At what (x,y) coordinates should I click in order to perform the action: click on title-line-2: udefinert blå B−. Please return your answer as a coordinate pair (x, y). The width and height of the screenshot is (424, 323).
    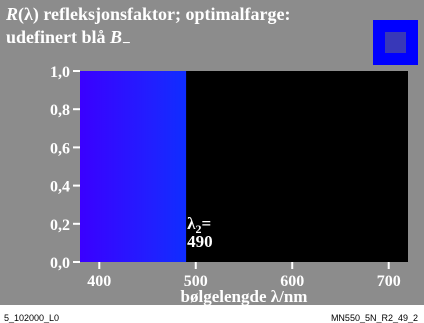
    Looking at the image, I should click on (68, 39).